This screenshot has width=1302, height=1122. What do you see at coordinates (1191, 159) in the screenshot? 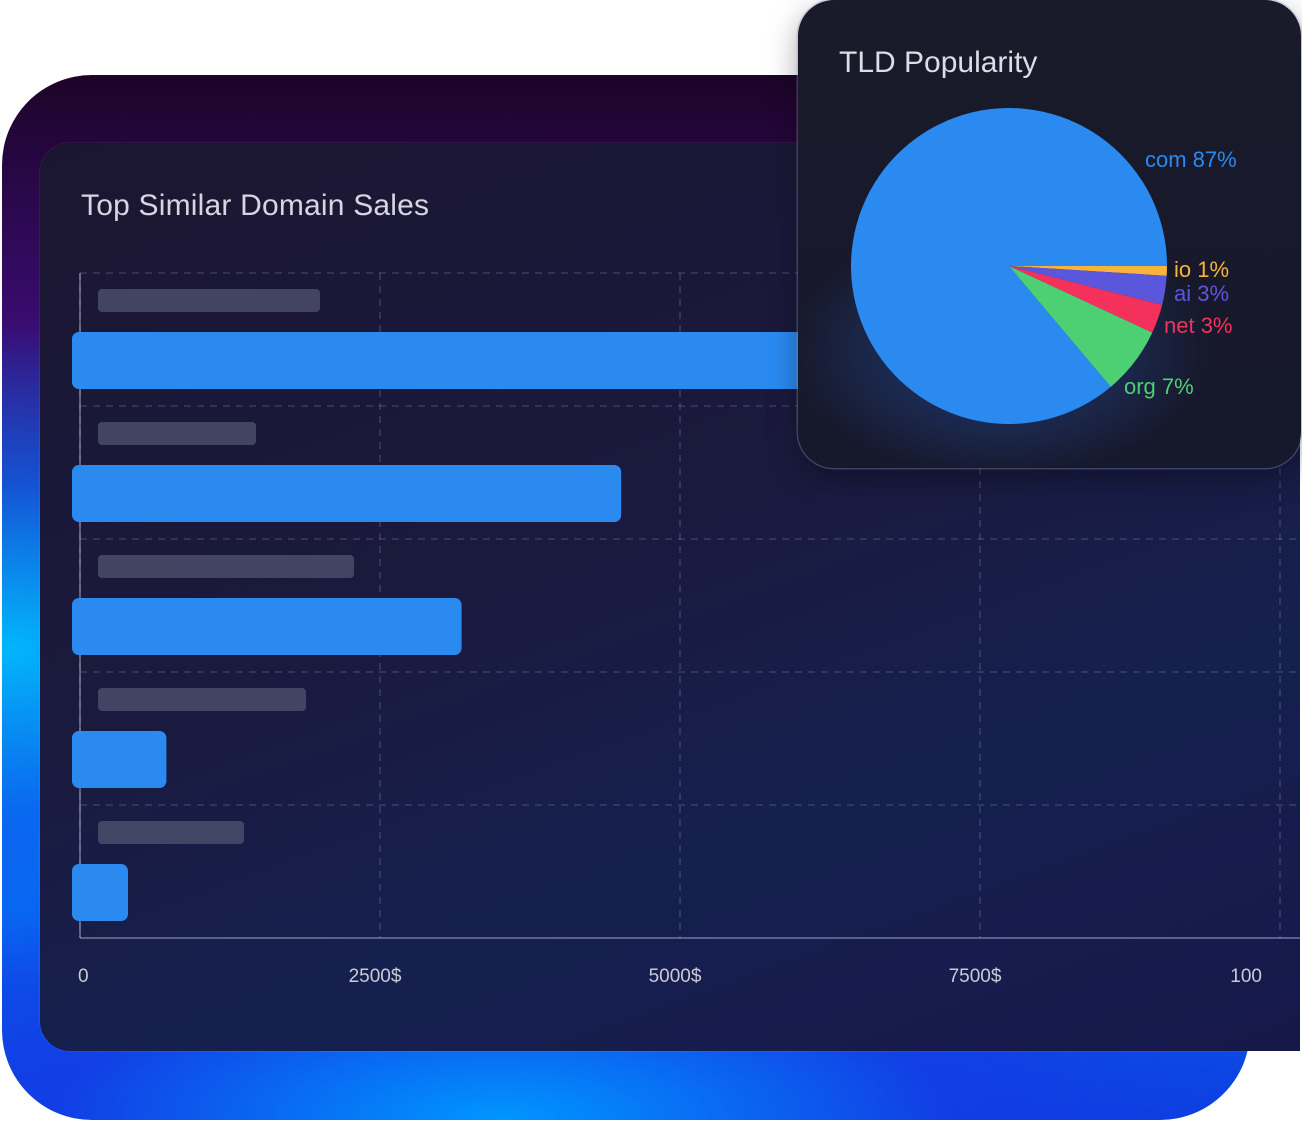
I see `pie-label-com: com 87%` at bounding box center [1191, 159].